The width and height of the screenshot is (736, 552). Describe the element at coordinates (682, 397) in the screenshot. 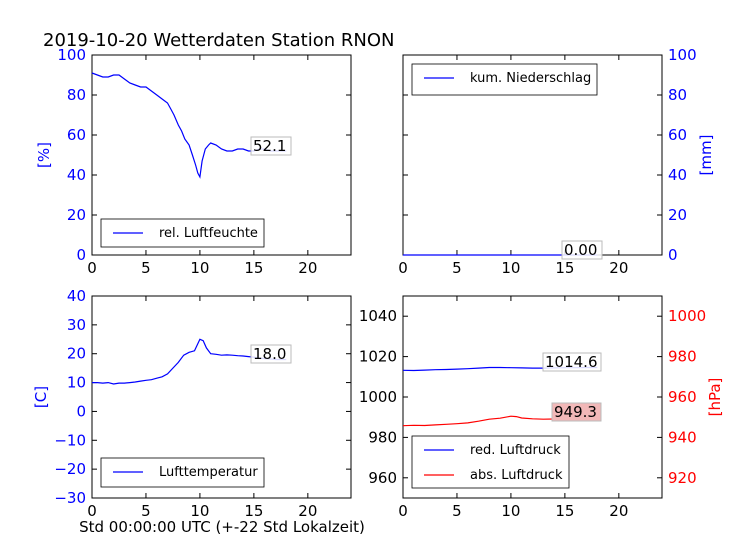

I see `pressure-ytick-label-right: 960` at that location.